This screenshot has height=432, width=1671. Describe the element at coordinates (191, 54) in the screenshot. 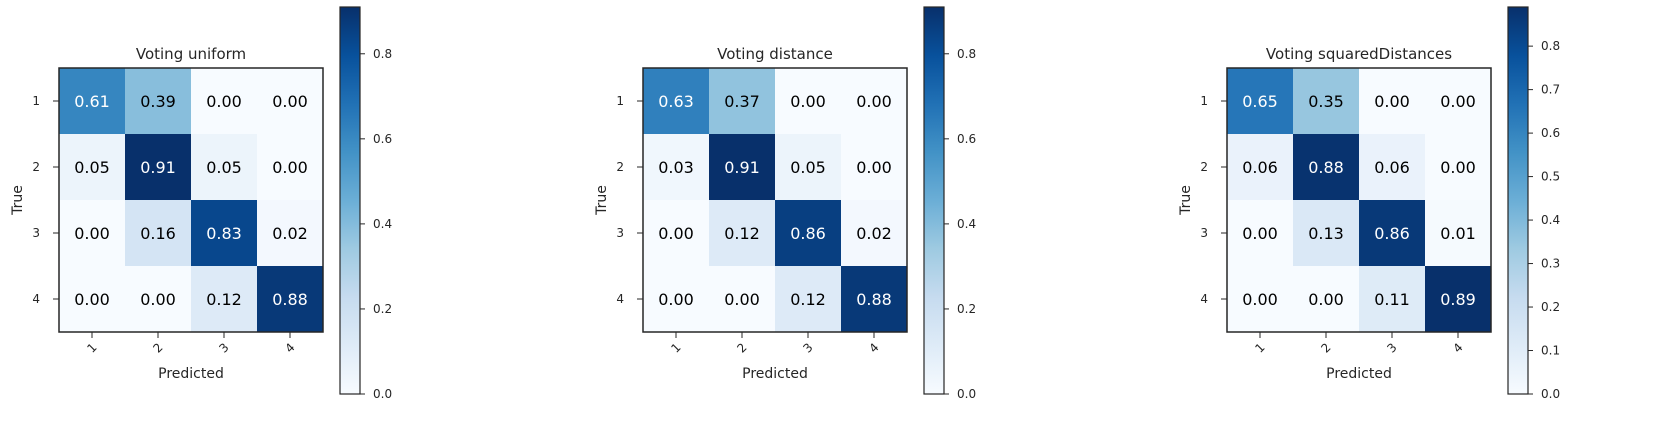

I see `chart-title: Voting uniform` at that location.